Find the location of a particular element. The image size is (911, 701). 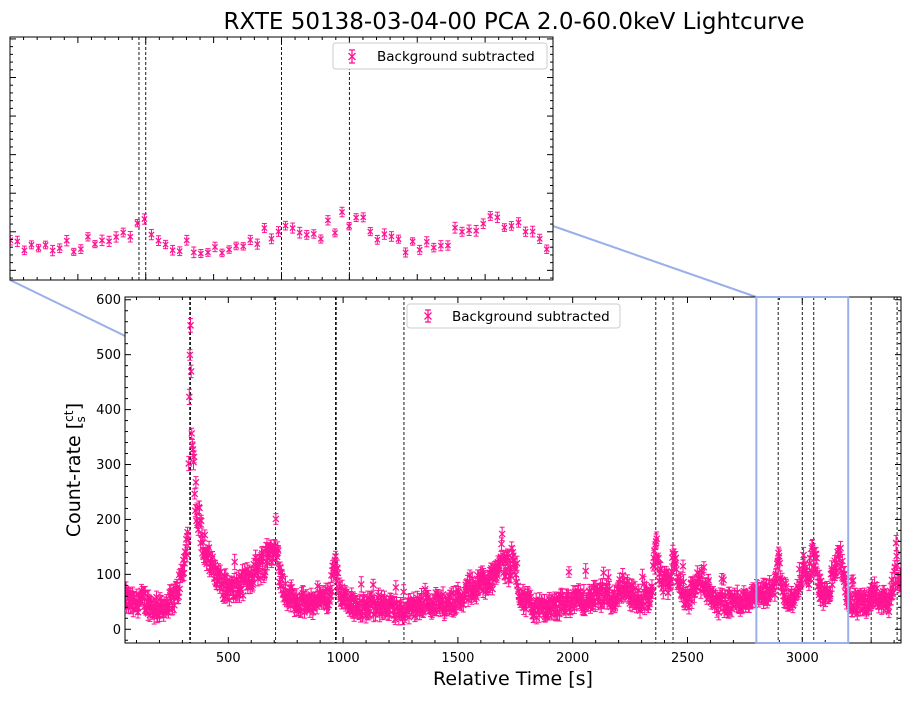

y-tick-label: 600 is located at coordinates (108, 300).